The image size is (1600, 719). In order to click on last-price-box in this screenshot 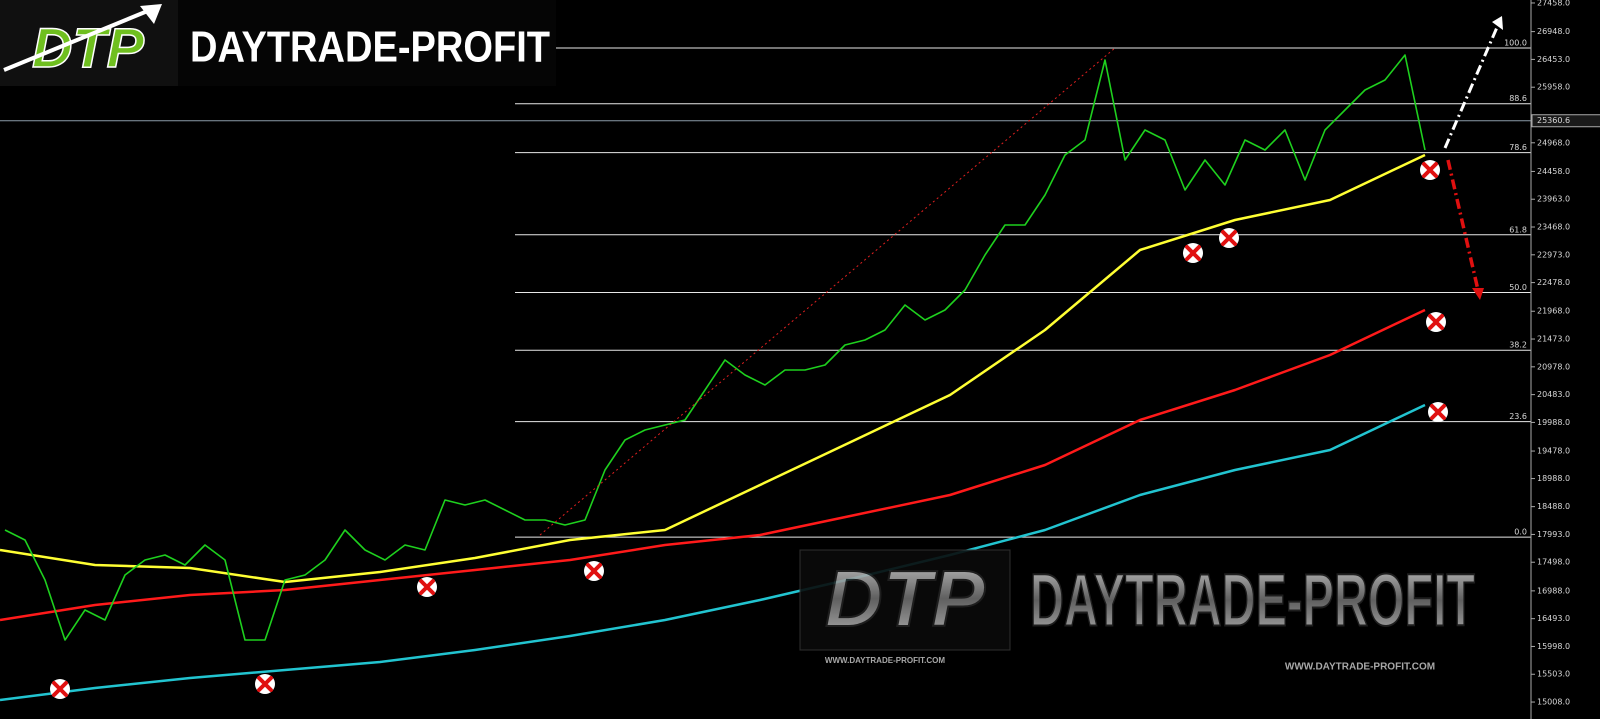, I will do `click(1565, 121)`.